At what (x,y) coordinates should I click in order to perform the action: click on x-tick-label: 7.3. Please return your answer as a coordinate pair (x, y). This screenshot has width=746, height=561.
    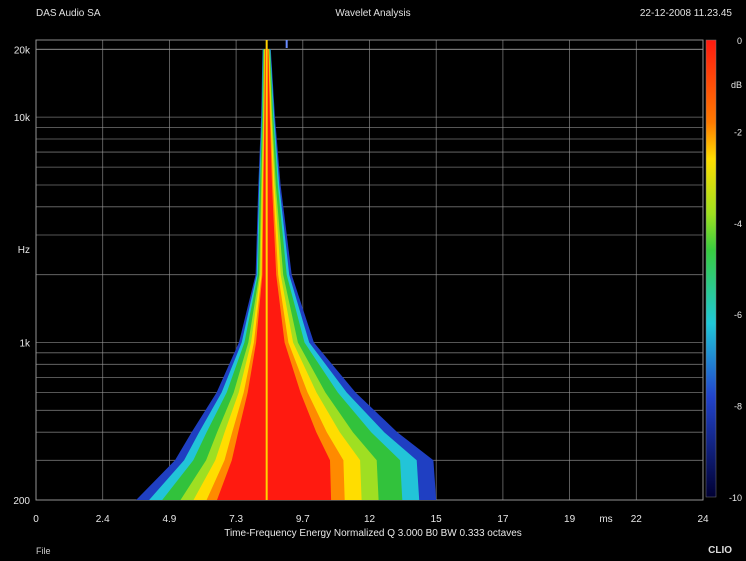
    Looking at the image, I should click on (236, 519).